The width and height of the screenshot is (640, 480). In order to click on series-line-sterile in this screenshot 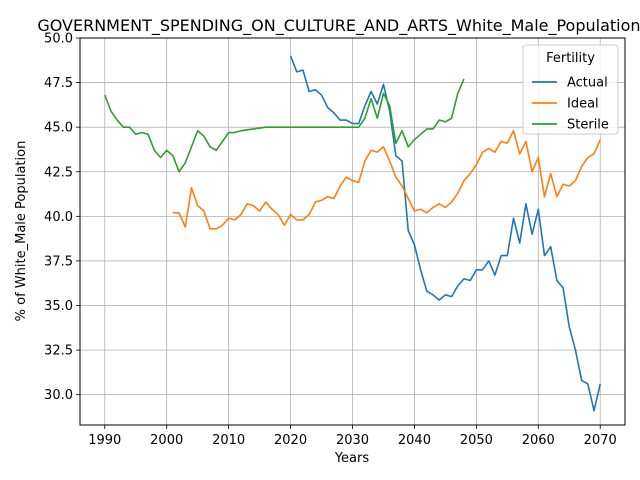, I will do `click(284, 125)`.